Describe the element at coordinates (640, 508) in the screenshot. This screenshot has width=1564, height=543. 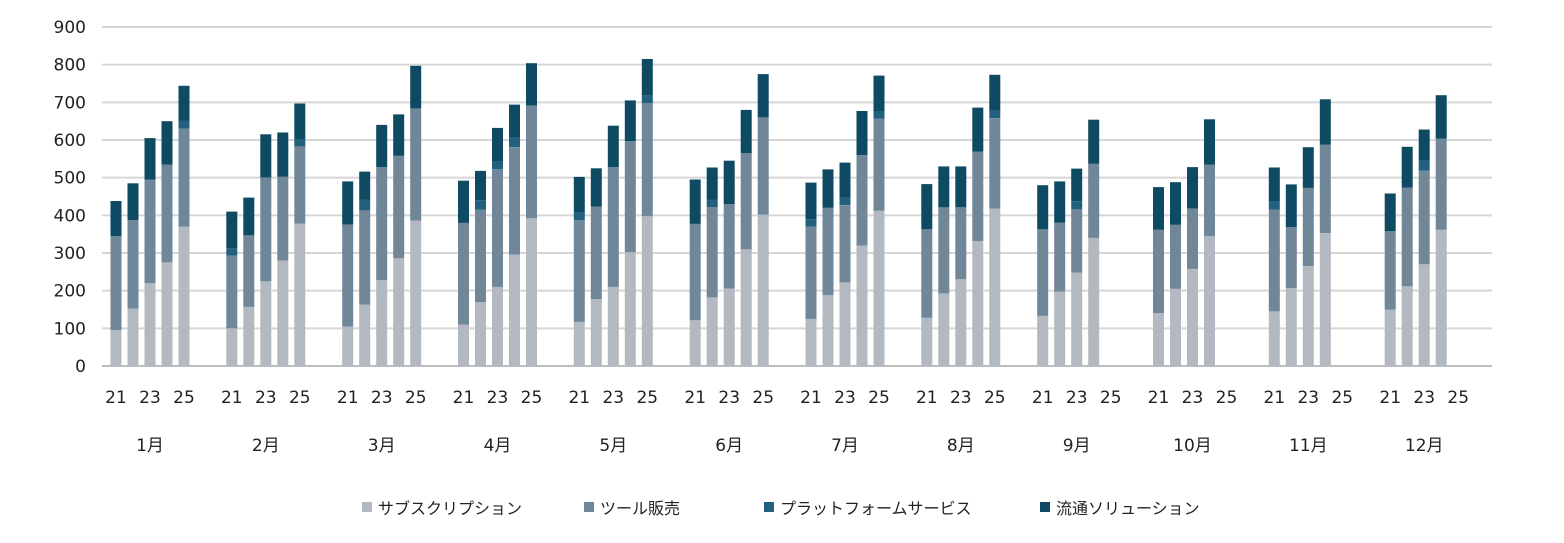
I see `legend-label-tool-sales: ツール販売` at that location.